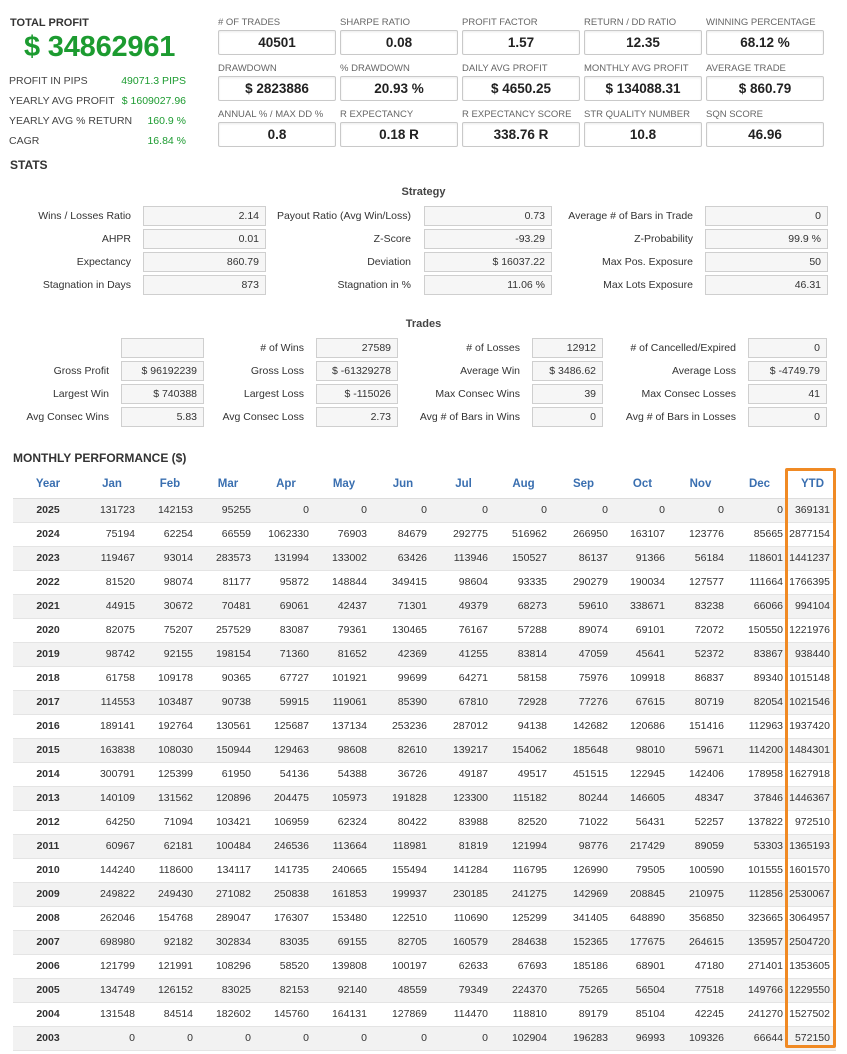 The height and width of the screenshot is (1054, 847). I want to click on month-value-cell: 59671, so click(700, 750).